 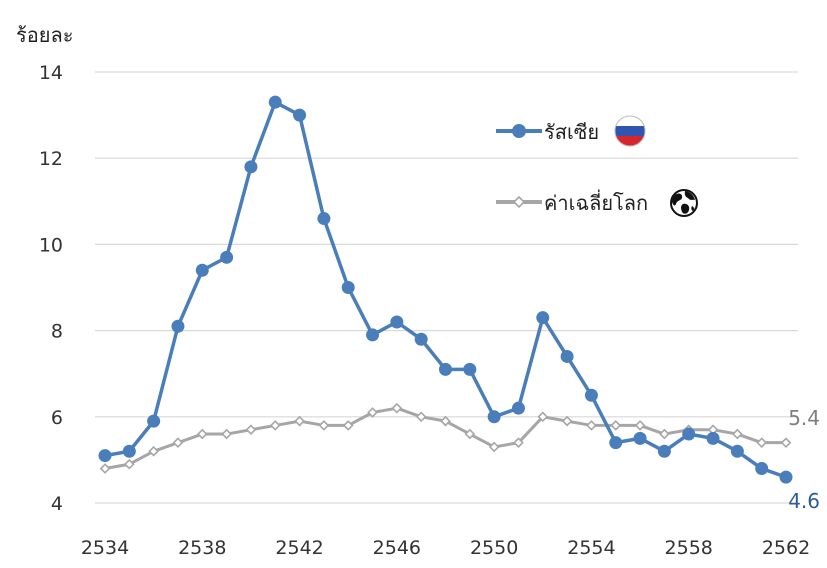 What do you see at coordinates (51, 159) in the screenshot?
I see `y-tick-label: 12` at bounding box center [51, 159].